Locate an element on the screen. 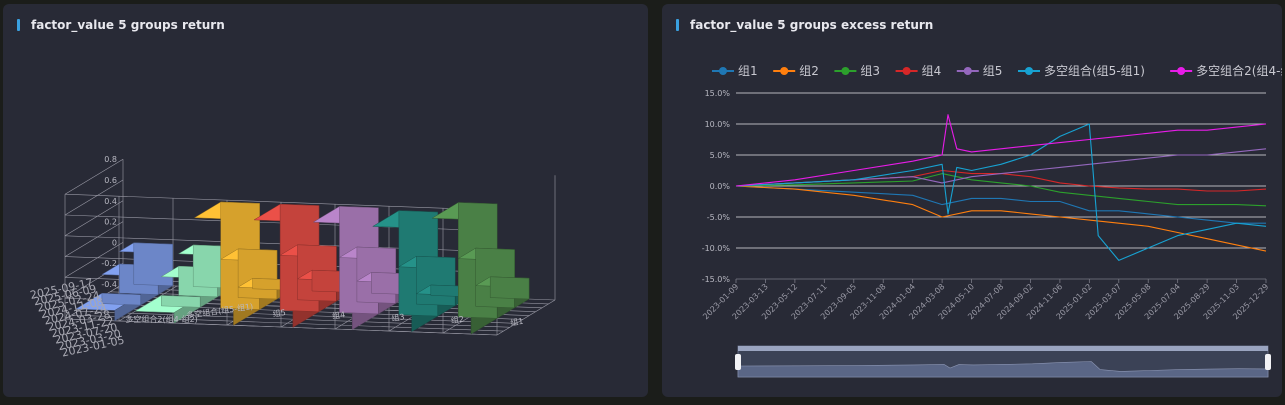 The width and height of the screenshot is (1285, 405). z-tick-label: -0.4 is located at coordinates (109, 284).